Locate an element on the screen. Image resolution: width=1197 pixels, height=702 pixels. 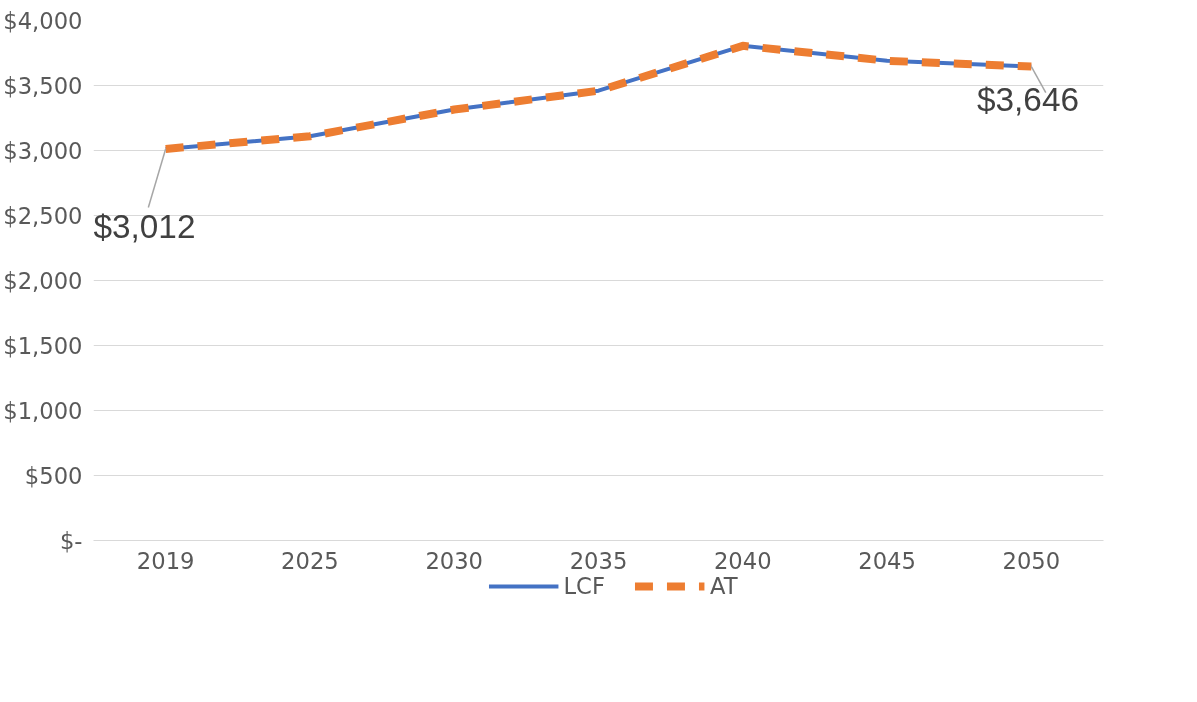
x-tick-label: 2045 is located at coordinates (887, 560).